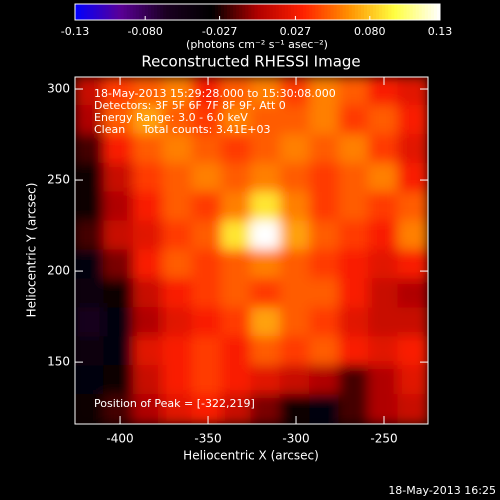 Image resolution: width=500 pixels, height=500 pixels. Describe the element at coordinates (58, 362) in the screenshot. I see `y-tick-label: 150` at that location.